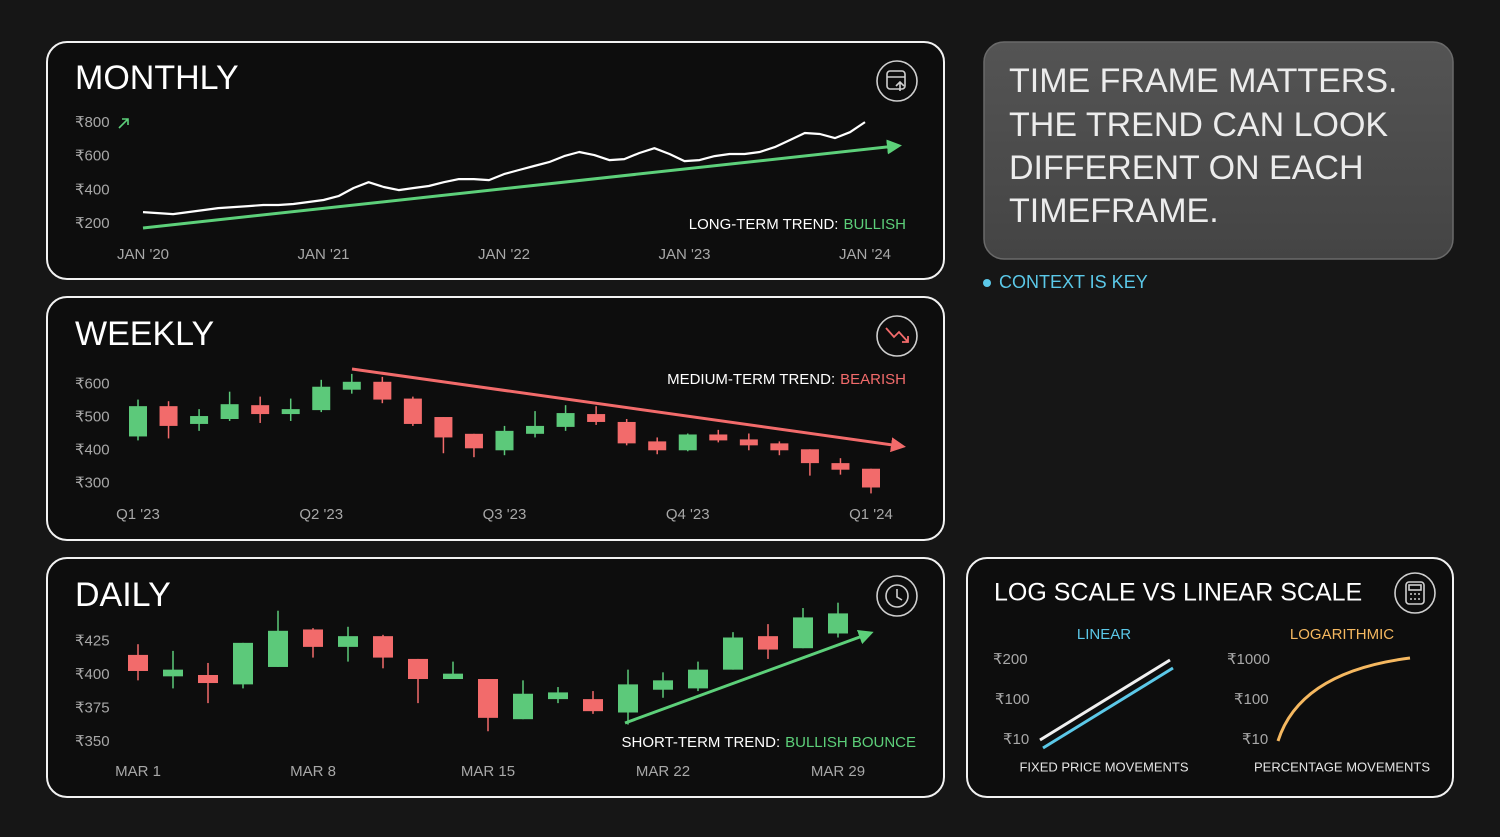  Describe the element at coordinates (865, 254) in the screenshot. I see `x-tick-label: JAN '24` at that location.